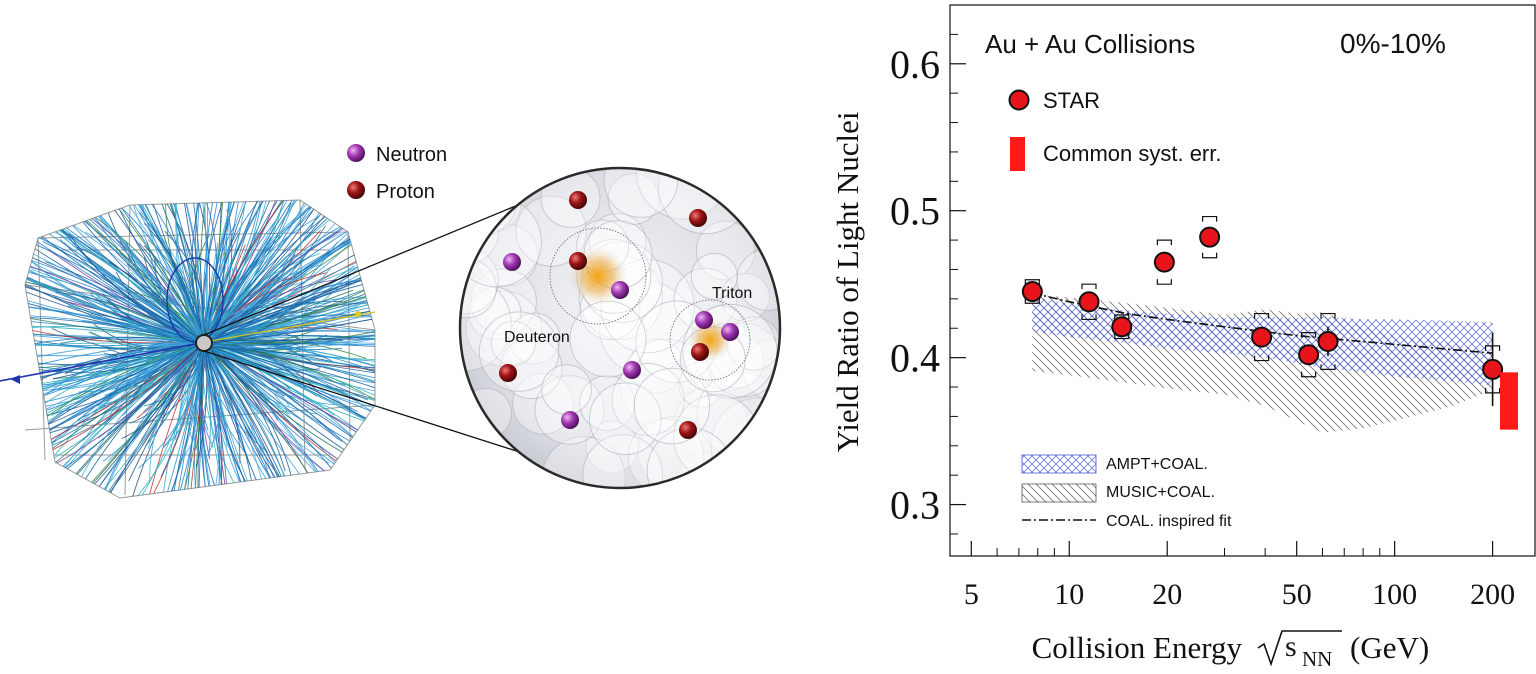 The height and width of the screenshot is (674, 1536). Describe the element at coordinates (732, 293) in the screenshot. I see `triton-label: Triton` at that location.